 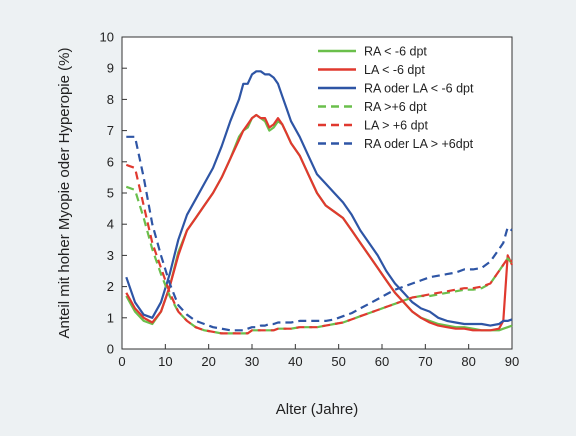 What do you see at coordinates (208, 361) in the screenshot?
I see `x-tick-label: 20` at bounding box center [208, 361].